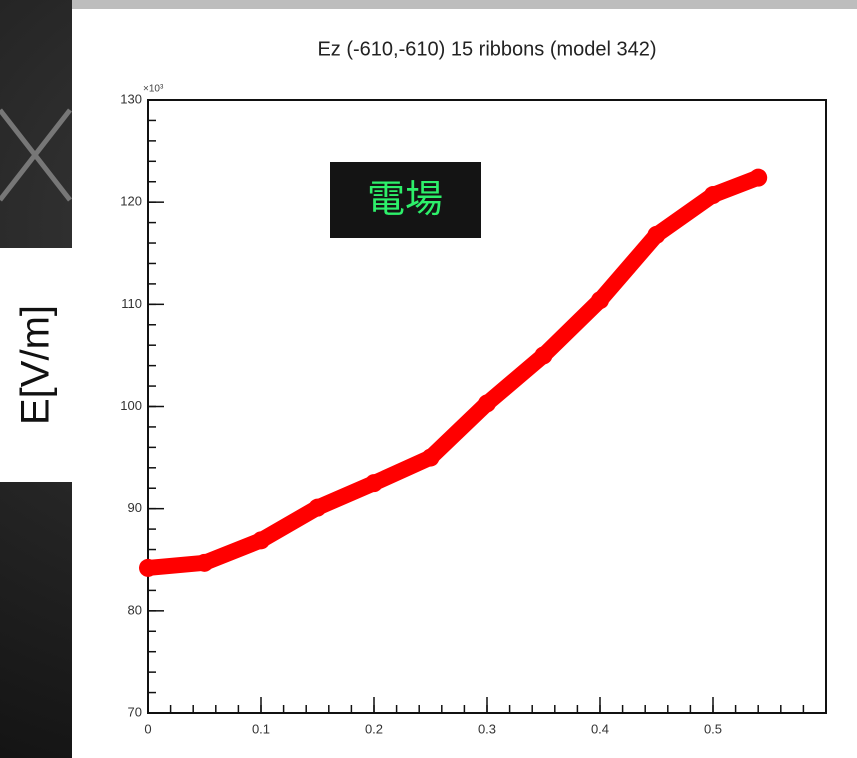 This screenshot has width=857, height=758. I want to click on x-tick-label: 0, so click(147, 728).